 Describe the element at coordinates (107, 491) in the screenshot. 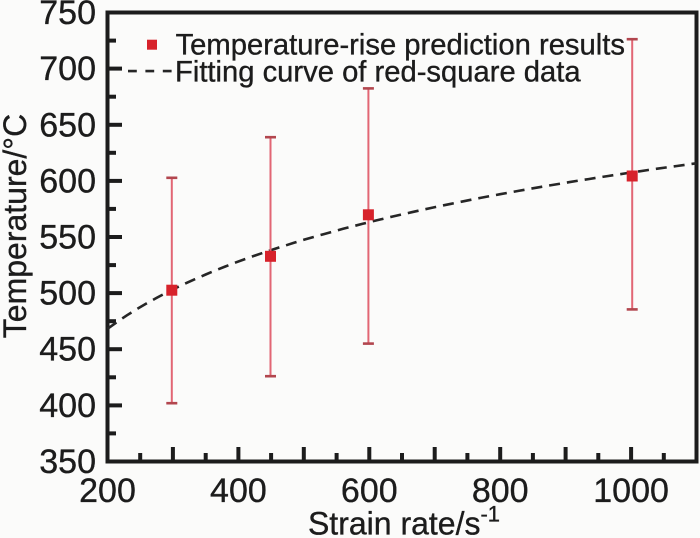

I see `svg-text: 200` at that location.